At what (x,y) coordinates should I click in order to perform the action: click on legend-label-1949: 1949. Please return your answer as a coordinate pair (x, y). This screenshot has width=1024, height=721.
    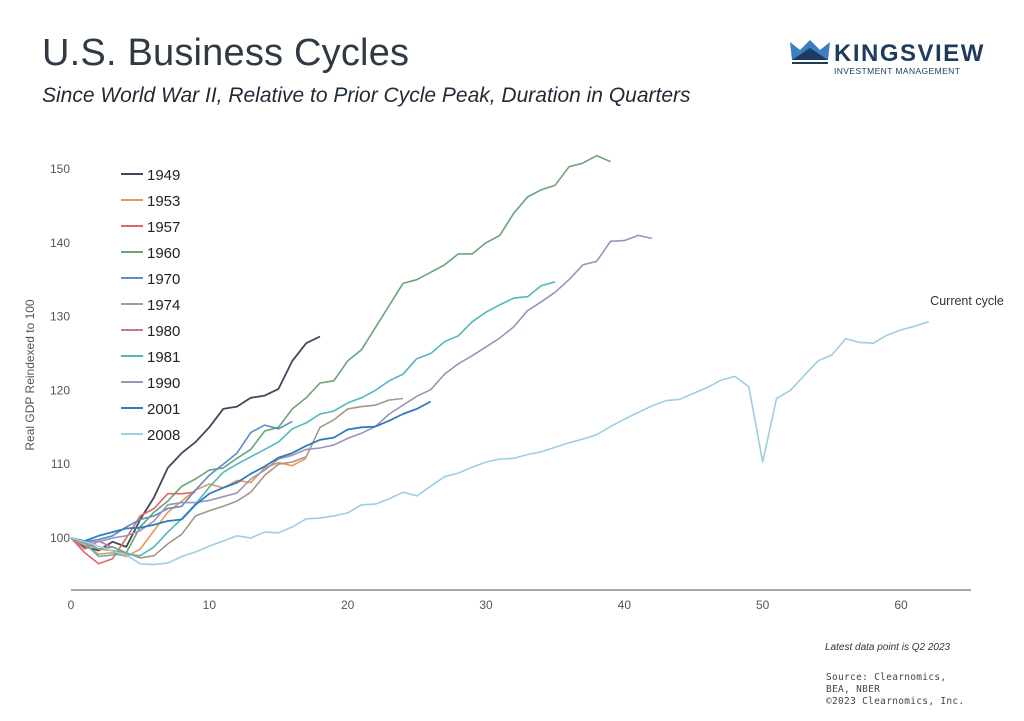
    Looking at the image, I should click on (163, 175).